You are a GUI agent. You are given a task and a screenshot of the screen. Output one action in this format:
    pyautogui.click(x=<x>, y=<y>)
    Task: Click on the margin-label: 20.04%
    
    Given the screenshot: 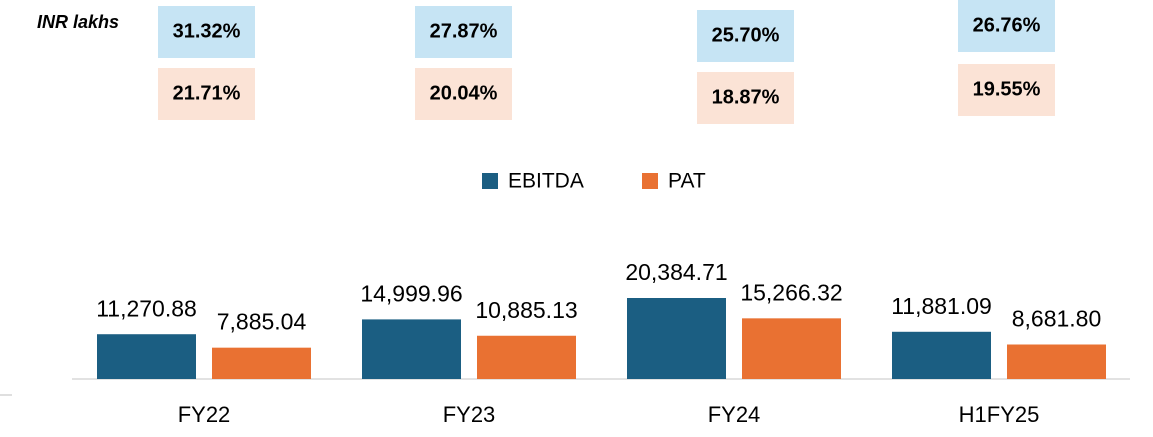 What is the action you would take?
    pyautogui.click(x=464, y=93)
    